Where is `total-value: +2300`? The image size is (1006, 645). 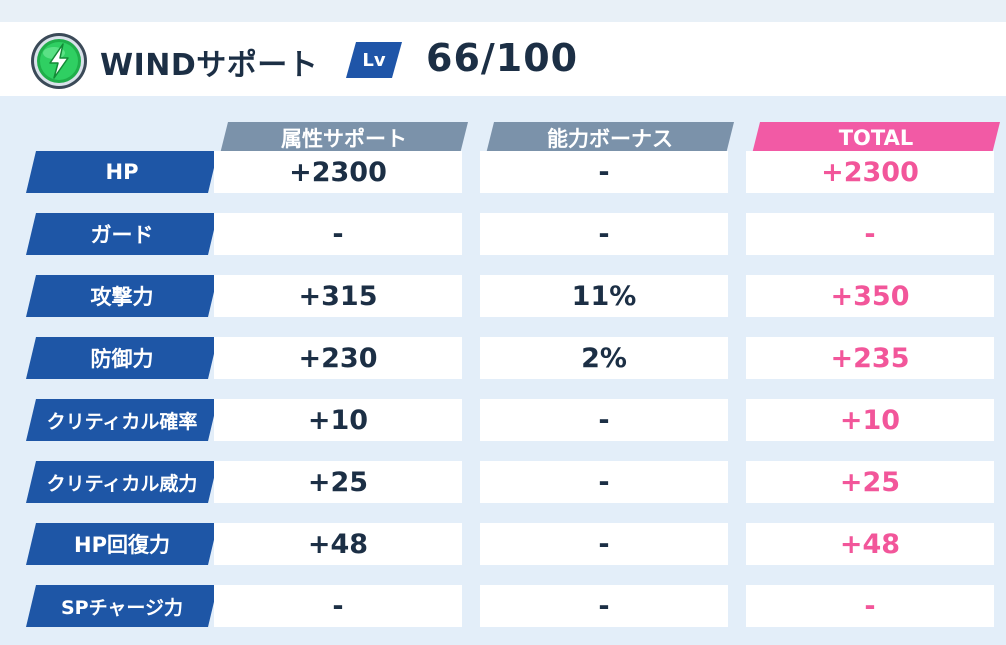
total-value: +2300 is located at coordinates (870, 172).